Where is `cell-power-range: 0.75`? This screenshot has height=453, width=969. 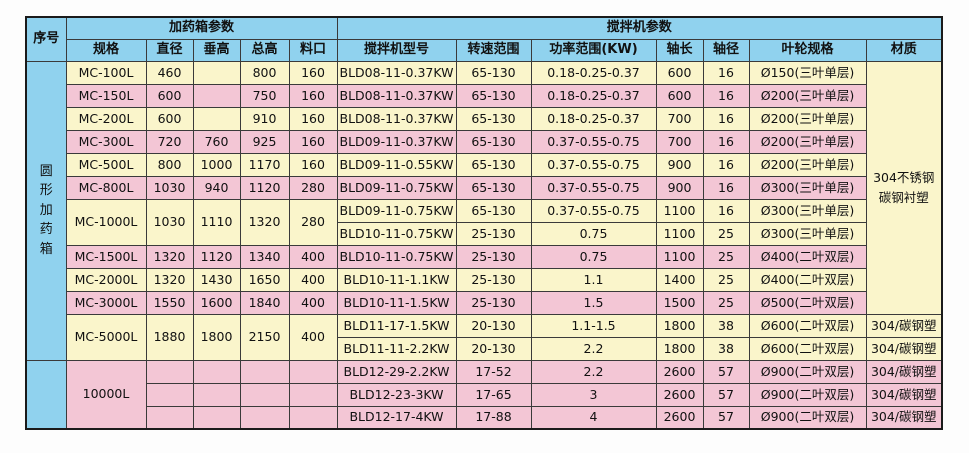 cell-power-range: 0.75 is located at coordinates (593, 256).